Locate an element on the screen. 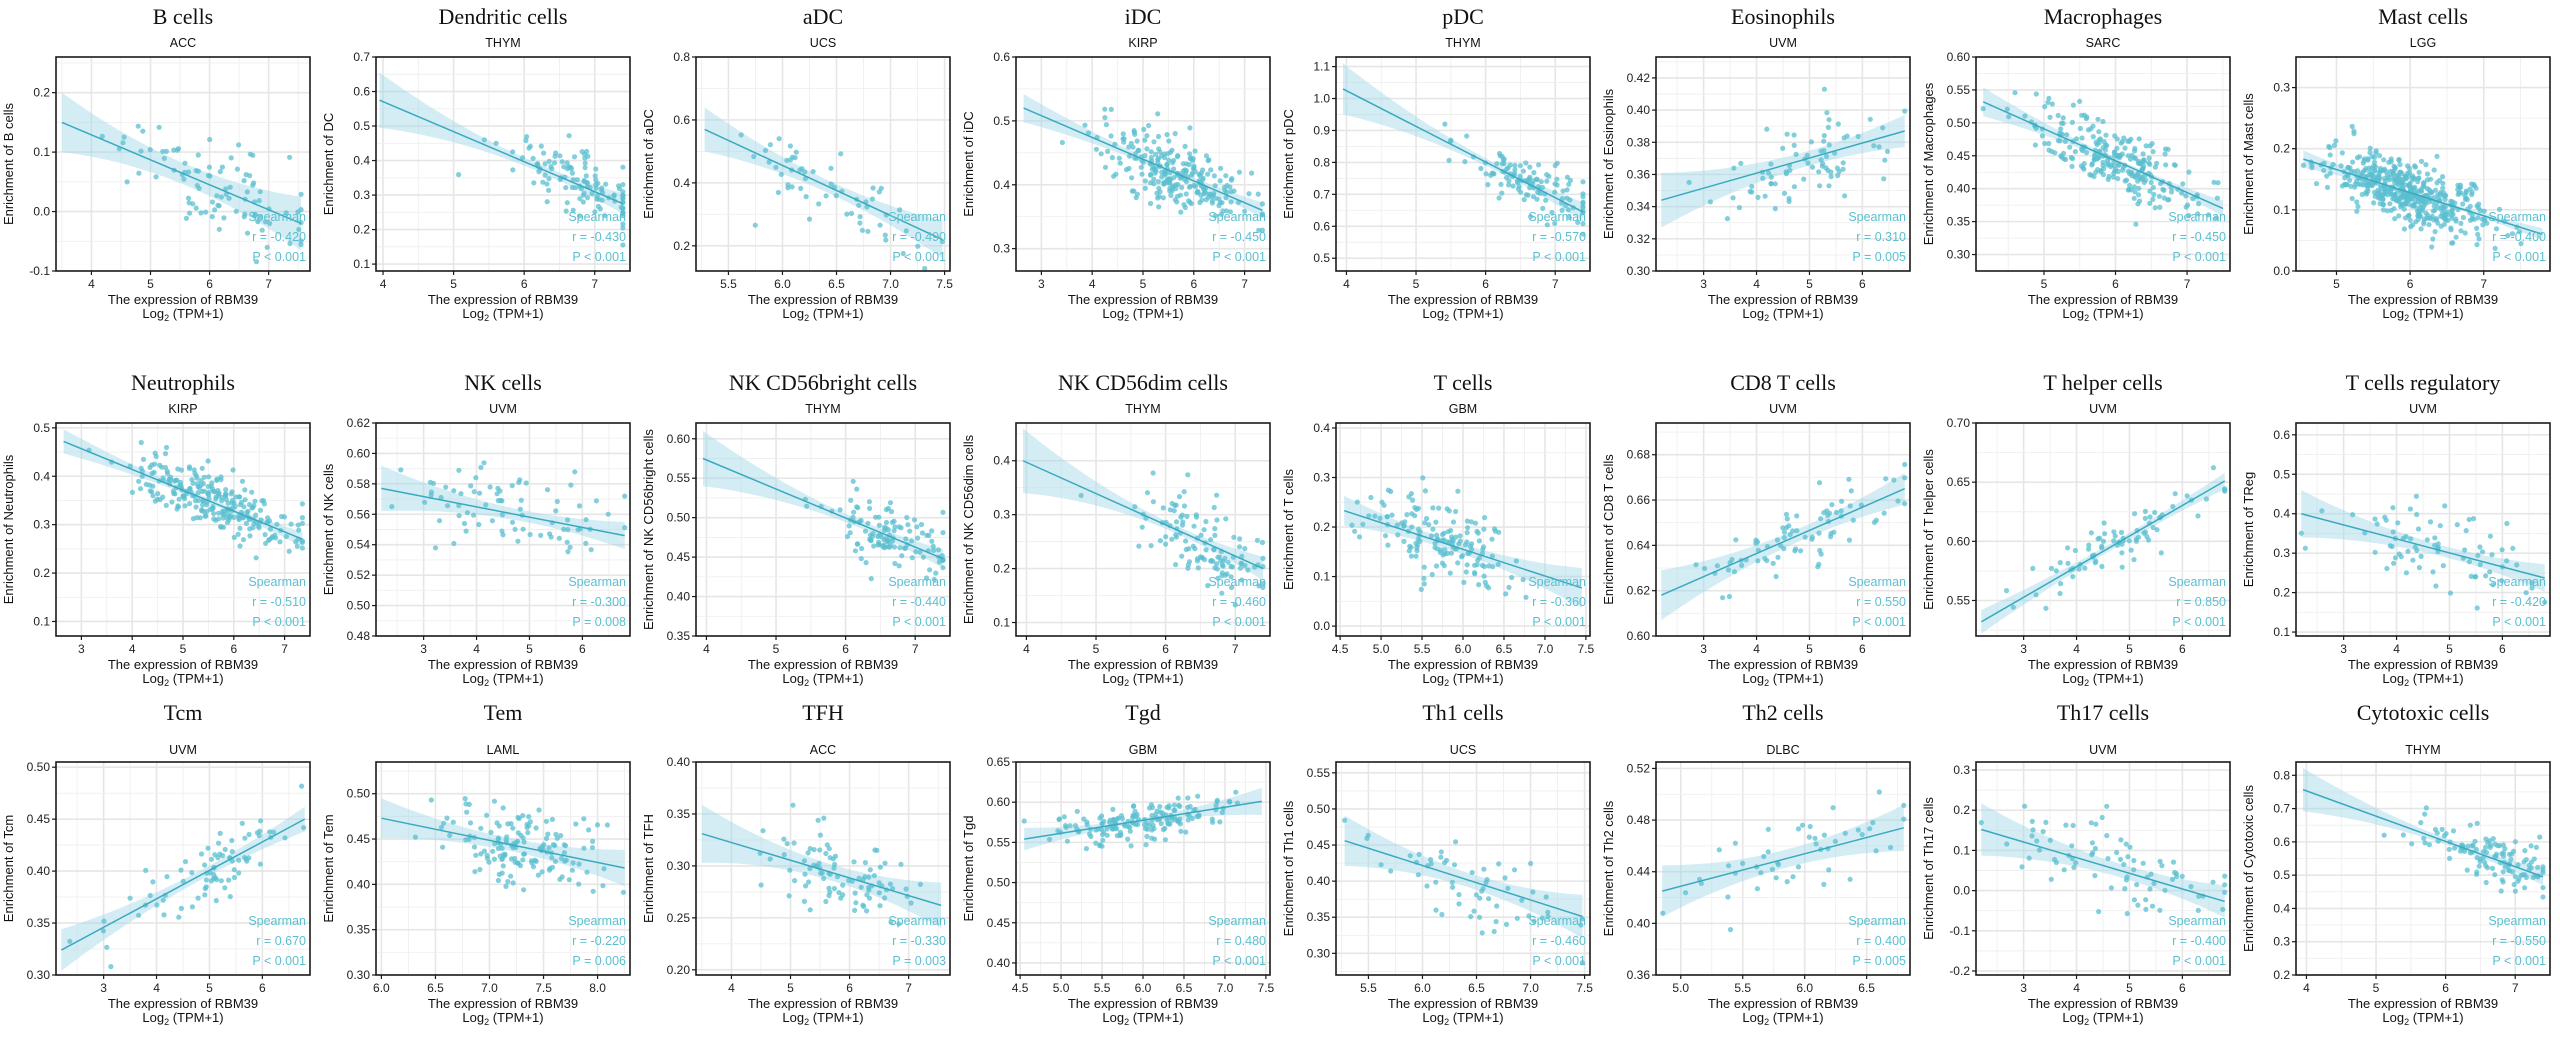 This screenshot has width=2560, height=1042. x-tick-label: 4 is located at coordinates (1346, 284).